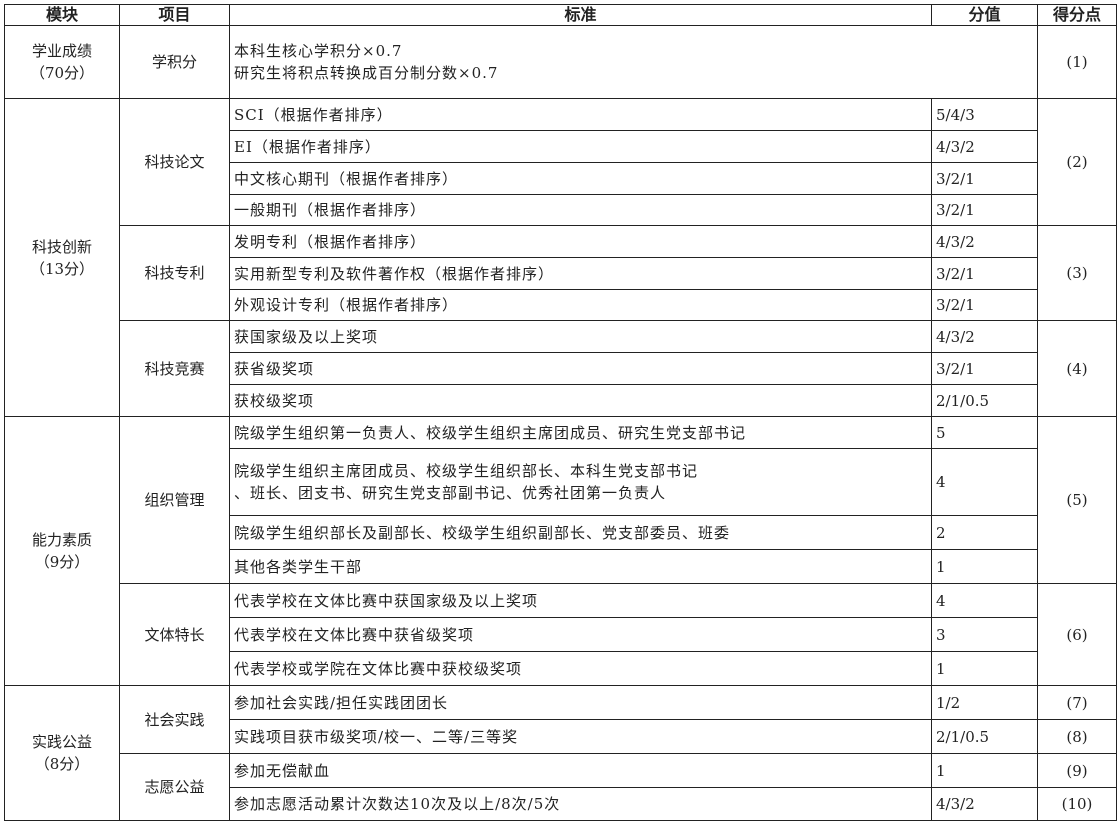 The height and width of the screenshot is (825, 1120). I want to click on item-name-text: 社会实践, so click(174, 719).